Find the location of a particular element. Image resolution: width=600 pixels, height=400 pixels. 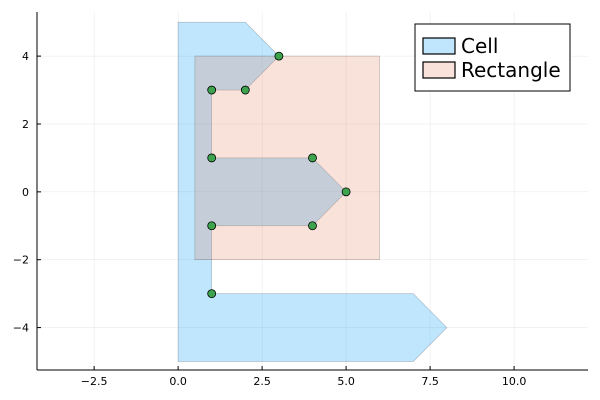

y-tick-label: −2 is located at coordinates (21, 260).